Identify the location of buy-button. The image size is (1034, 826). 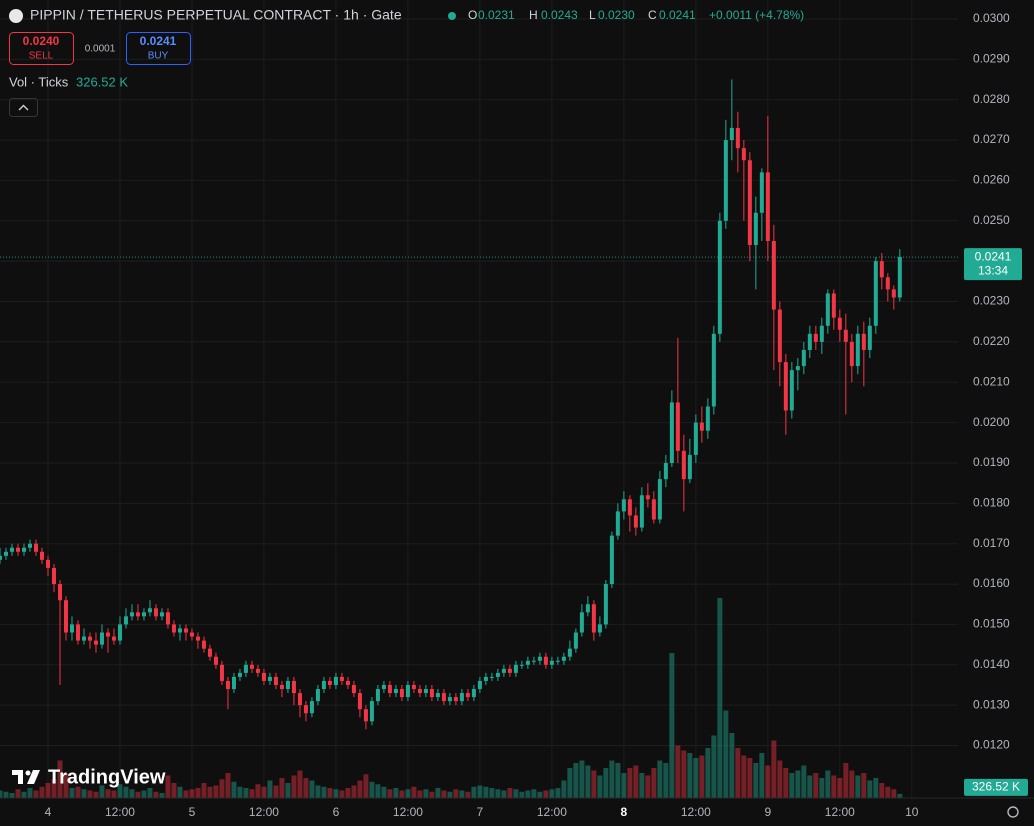
(158, 48).